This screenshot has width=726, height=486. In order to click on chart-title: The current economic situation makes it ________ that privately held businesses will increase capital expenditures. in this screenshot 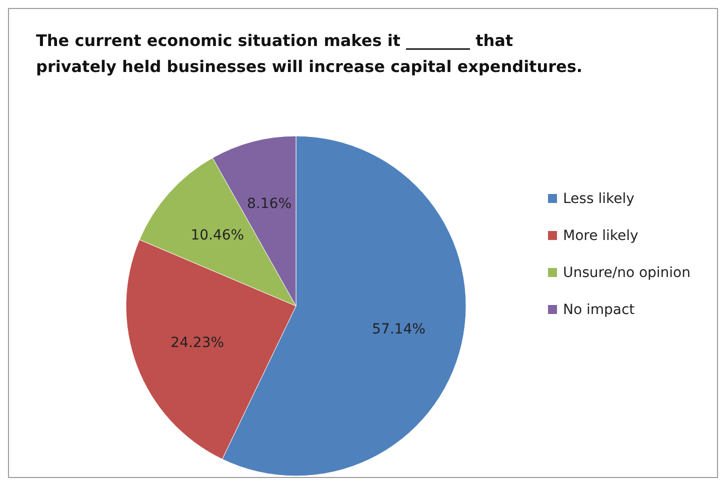, I will do `click(309, 53)`.